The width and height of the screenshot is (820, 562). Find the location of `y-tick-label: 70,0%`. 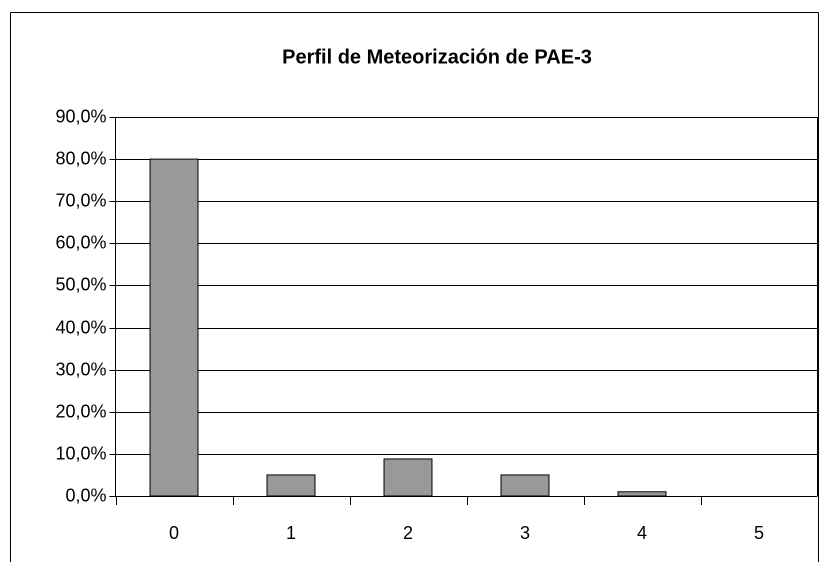

y-tick-label: 70,0% is located at coordinates (80, 200).